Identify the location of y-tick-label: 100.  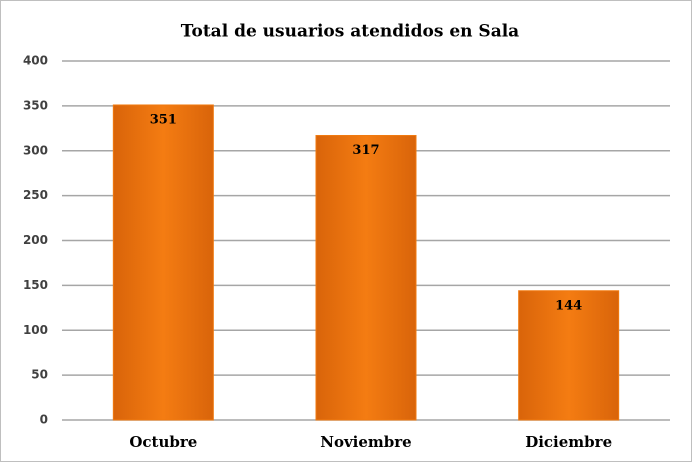
(35, 330).